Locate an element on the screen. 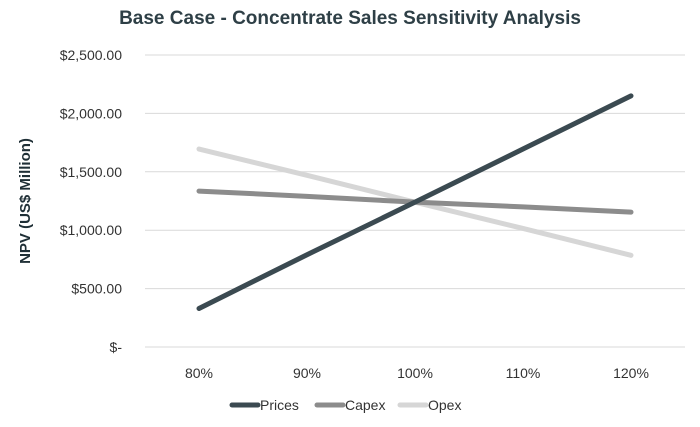  y-tick-label: $1,000.00 is located at coordinates (91, 230).